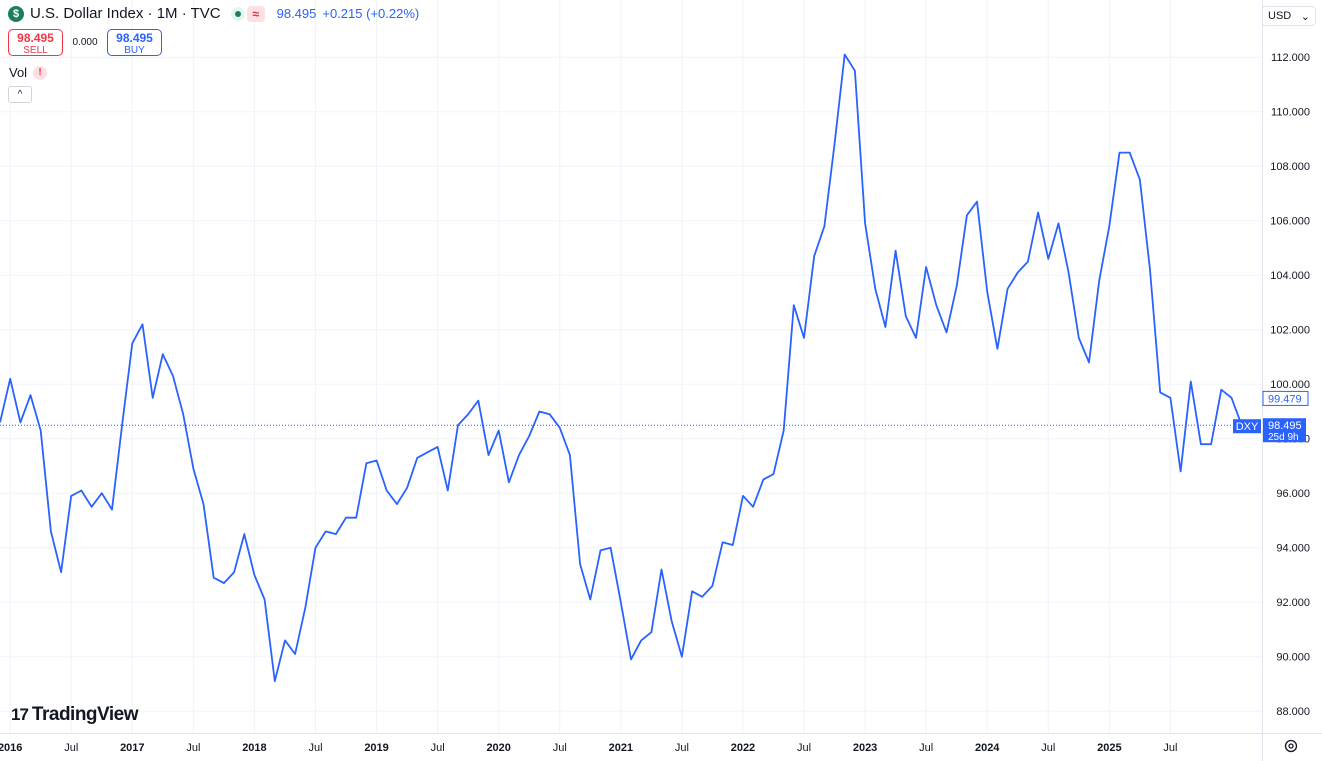 This screenshot has width=1322, height=761. I want to click on chevron-up-icon: ^, so click(20, 94).